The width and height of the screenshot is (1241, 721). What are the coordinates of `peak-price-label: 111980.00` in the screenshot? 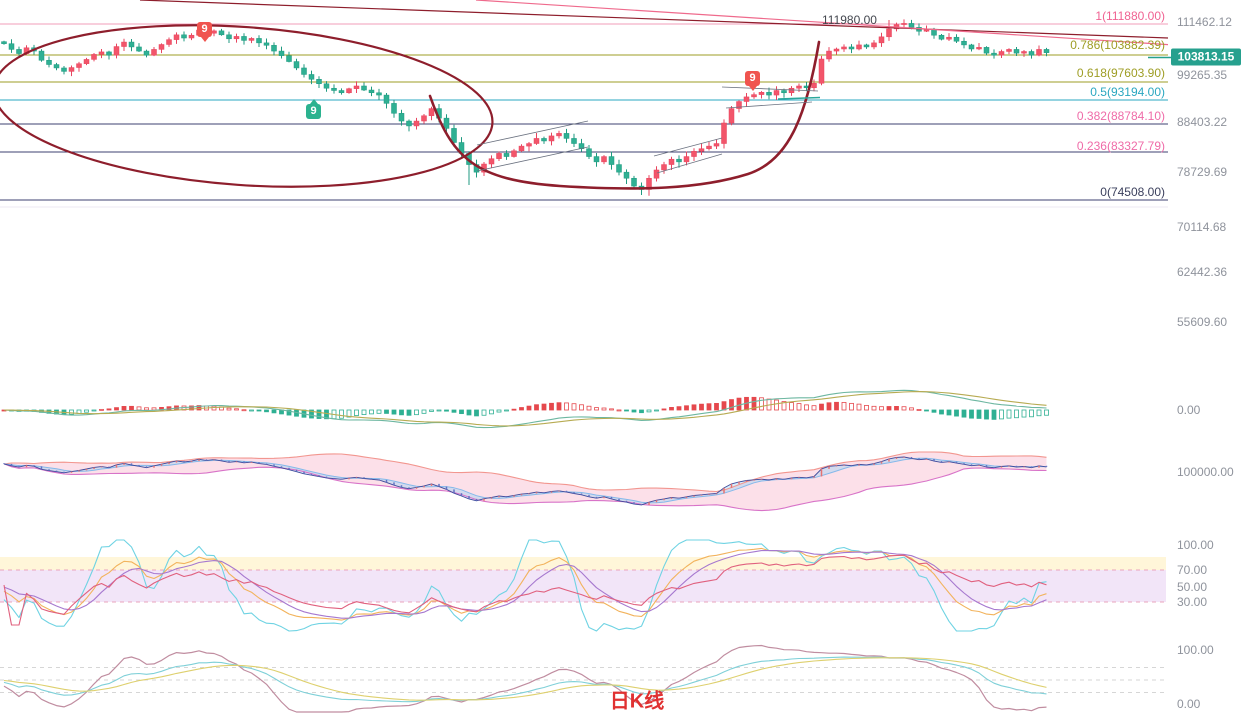 It's located at (849, 20).